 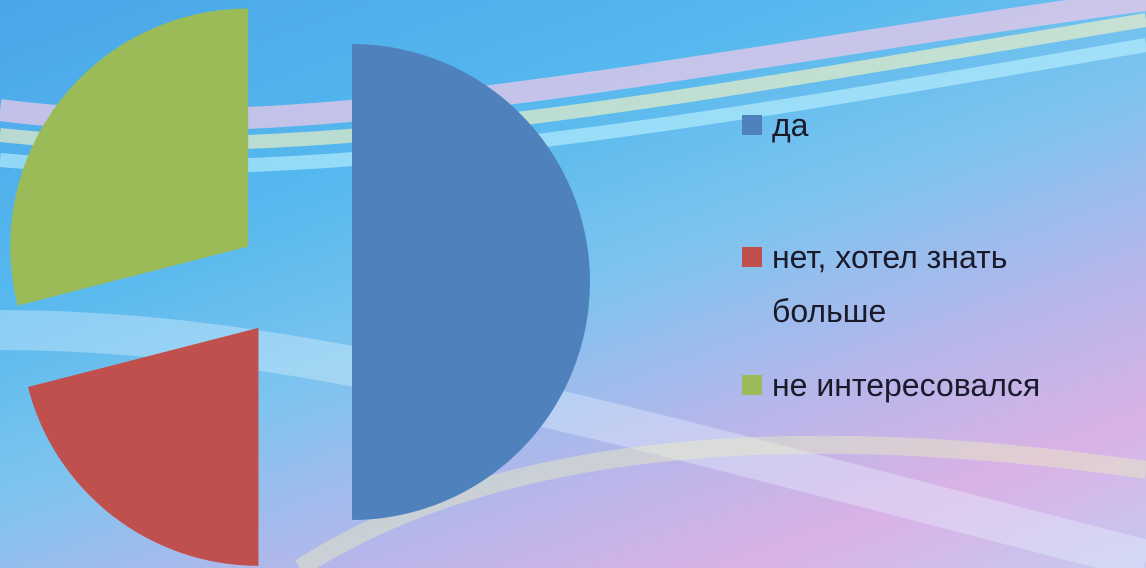 What do you see at coordinates (790, 125) in the screenshot?
I see `legend-label: да` at bounding box center [790, 125].